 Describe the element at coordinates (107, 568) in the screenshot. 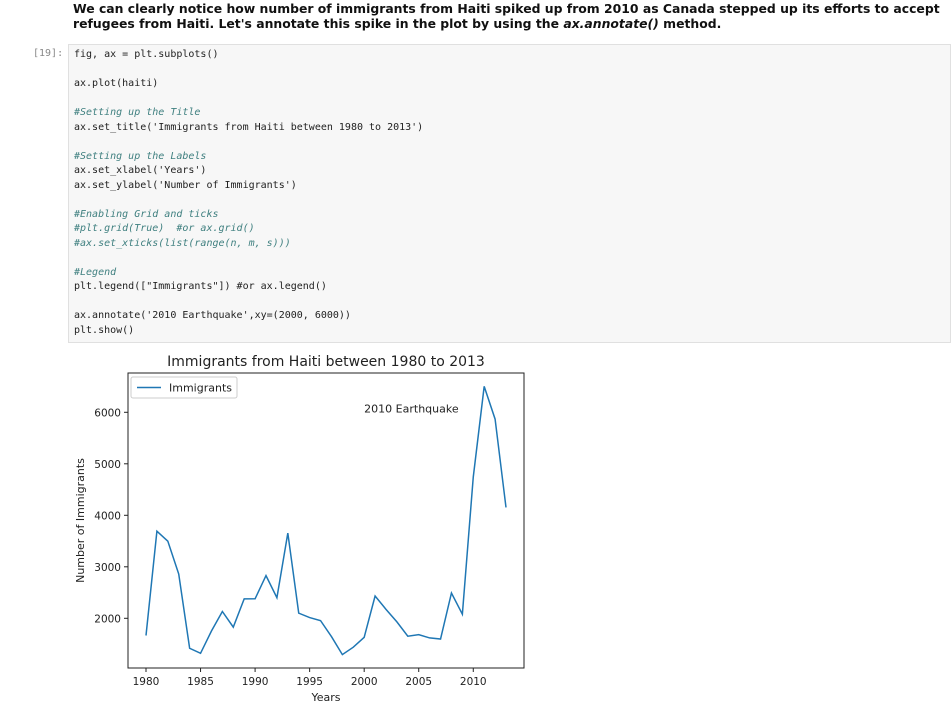

I see `y-tick-label: 3000` at that location.